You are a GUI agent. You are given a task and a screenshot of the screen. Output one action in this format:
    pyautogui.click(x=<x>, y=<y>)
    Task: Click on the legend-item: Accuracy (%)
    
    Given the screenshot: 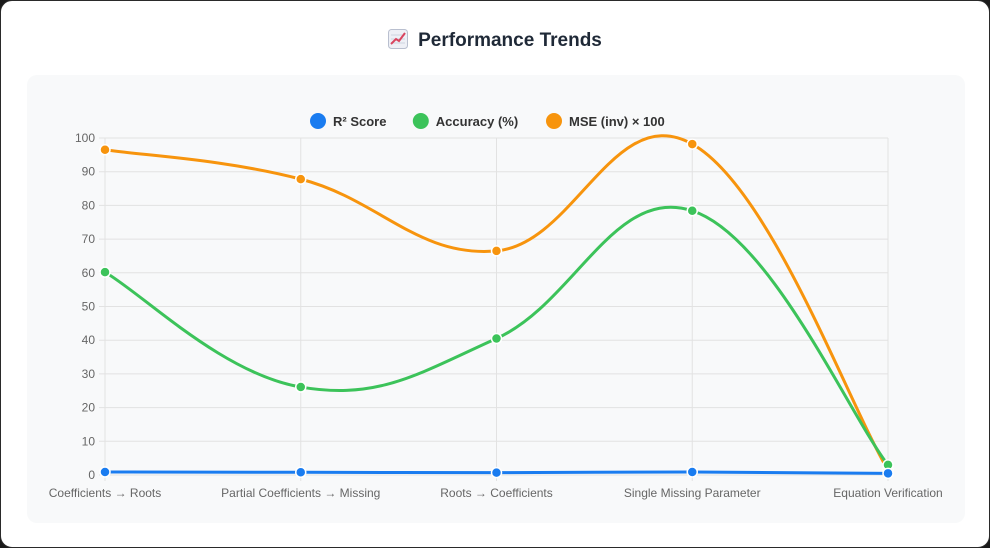 What is the action you would take?
    pyautogui.click(x=465, y=121)
    